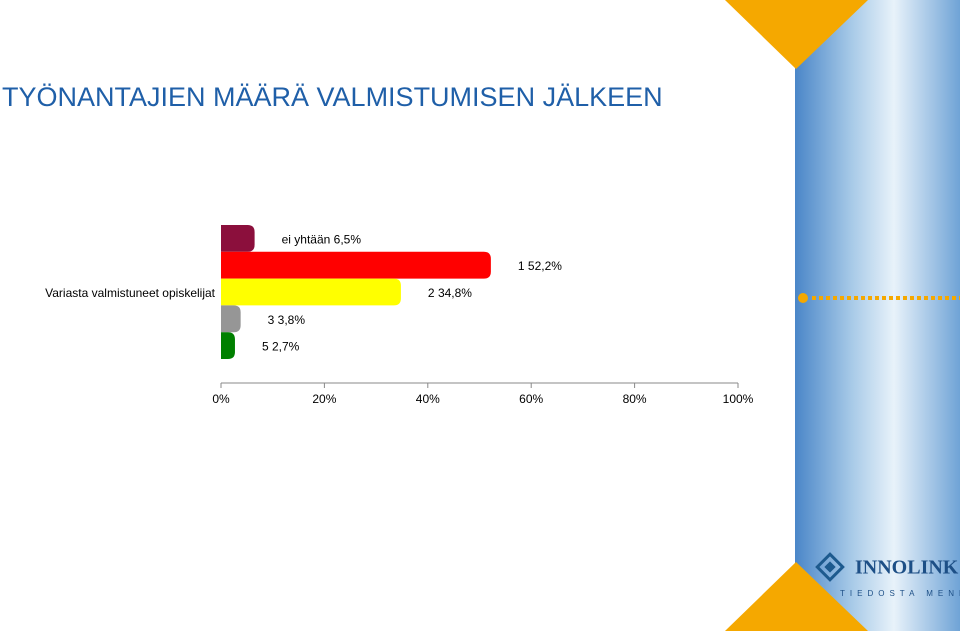 The image size is (960, 631). I want to click on series-name: ei yhtään, so click(306, 240).